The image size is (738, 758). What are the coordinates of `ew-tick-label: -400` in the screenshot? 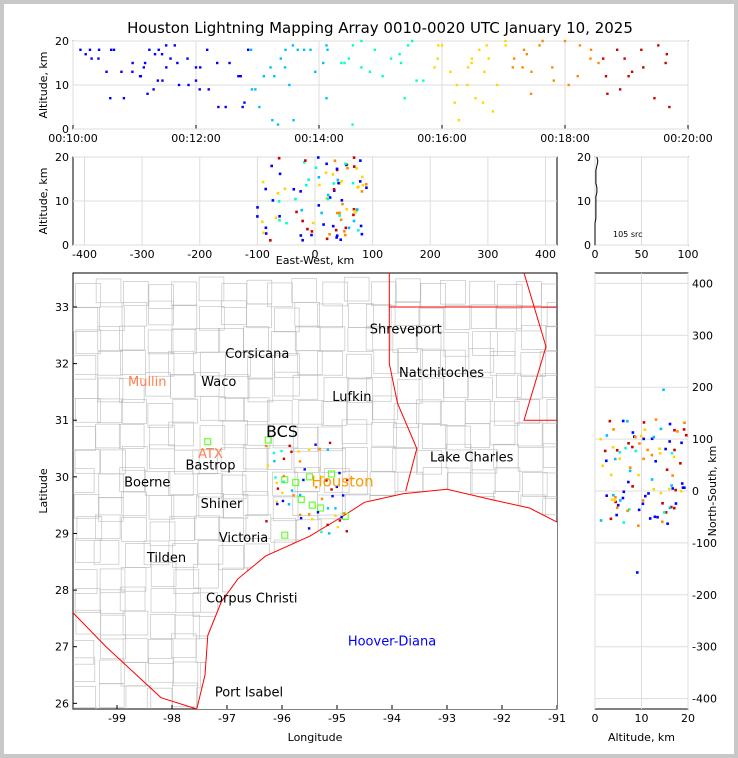 It's located at (84, 254).